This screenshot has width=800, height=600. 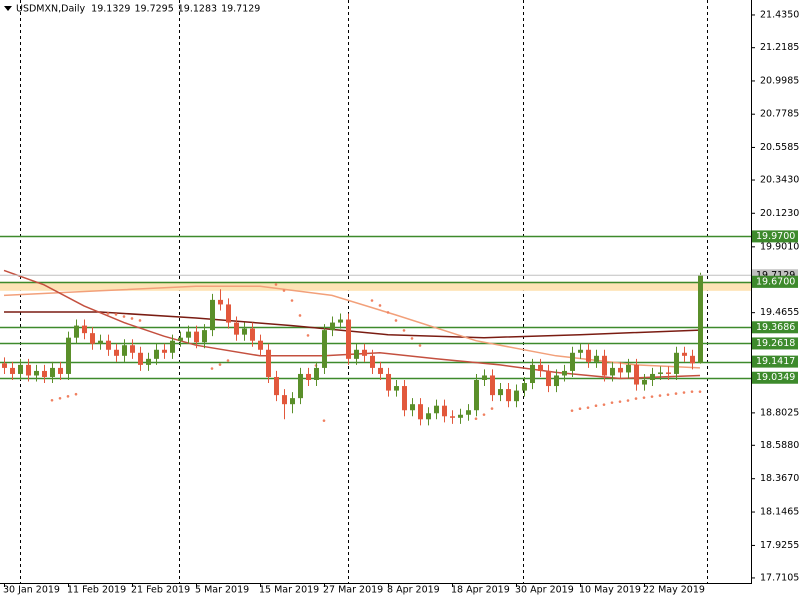 What do you see at coordinates (110, 9) in the screenshot?
I see `header-value: 19.1329` at bounding box center [110, 9].